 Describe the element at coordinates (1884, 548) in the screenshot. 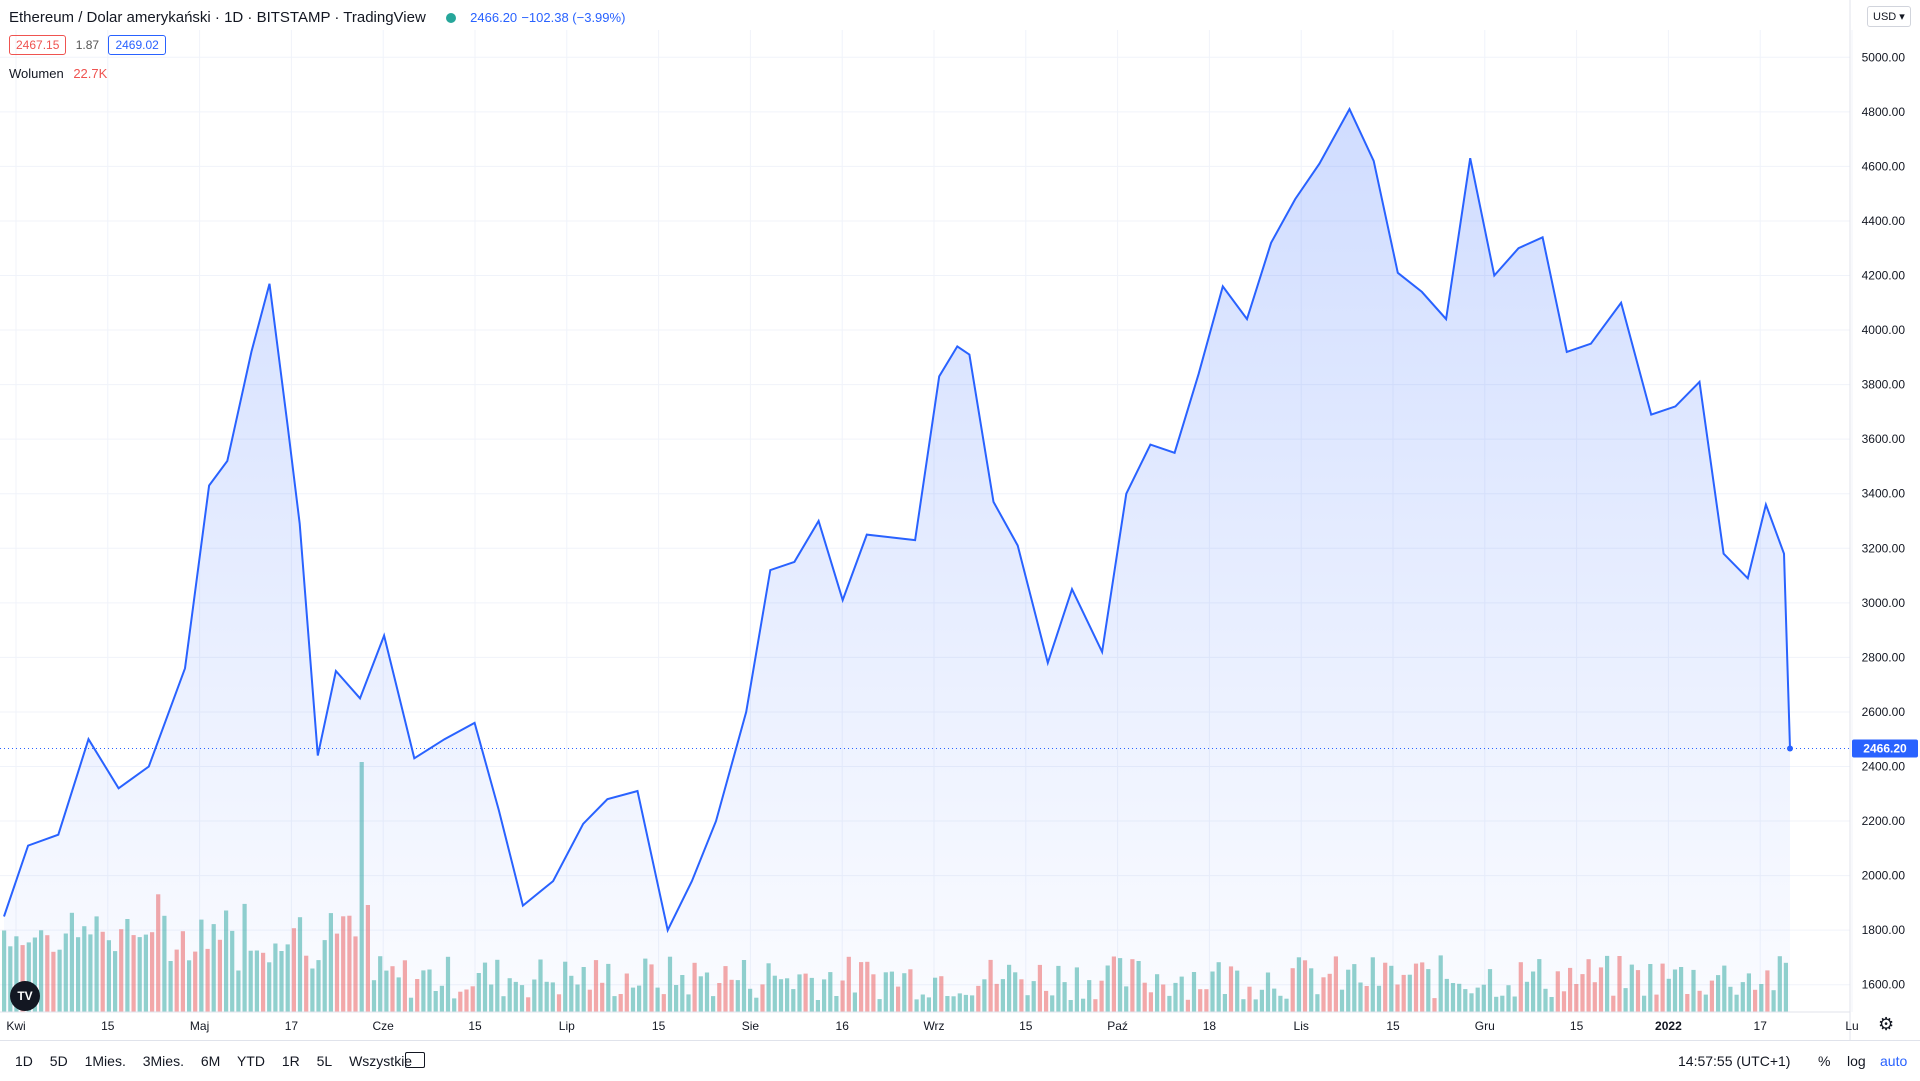

I see `y-tick-label: 3200.00` at that location.